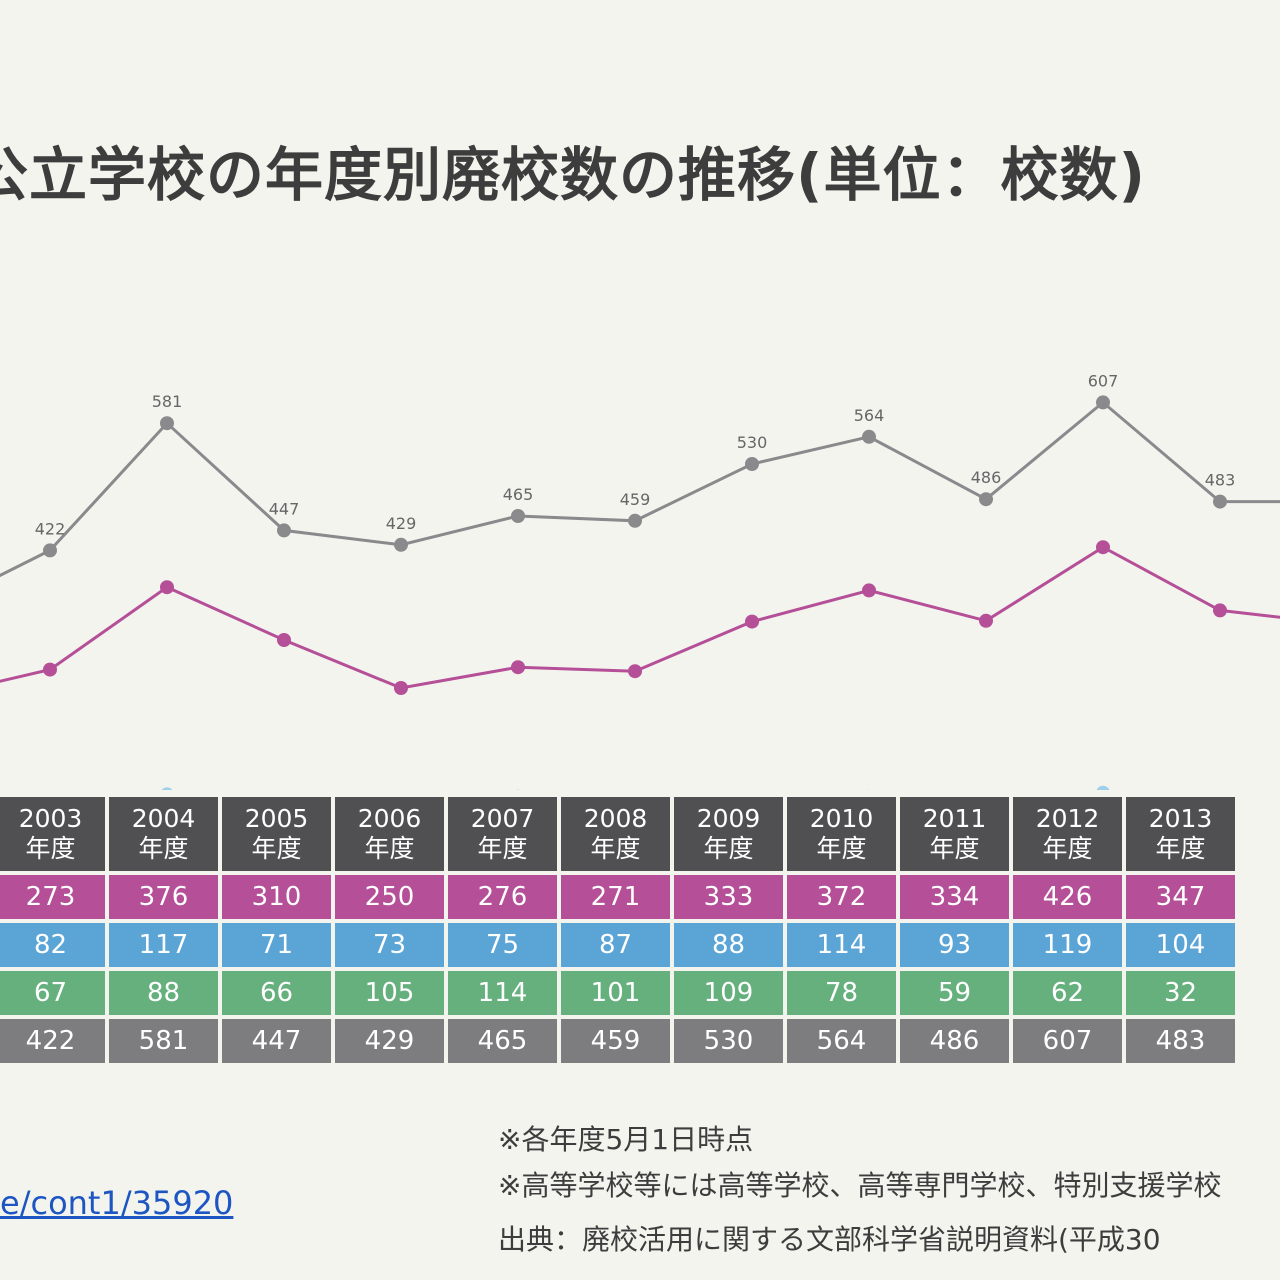 The width and height of the screenshot is (1280, 1280). I want to click on year-label: 2012, so click(1067, 818).